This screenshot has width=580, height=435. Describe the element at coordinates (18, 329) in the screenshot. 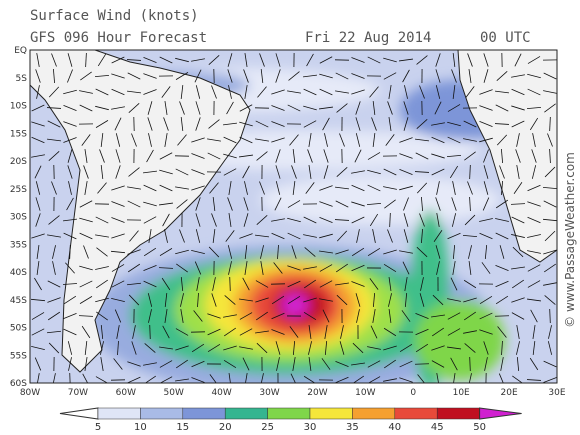

I see `lat-label: 50S` at that location.